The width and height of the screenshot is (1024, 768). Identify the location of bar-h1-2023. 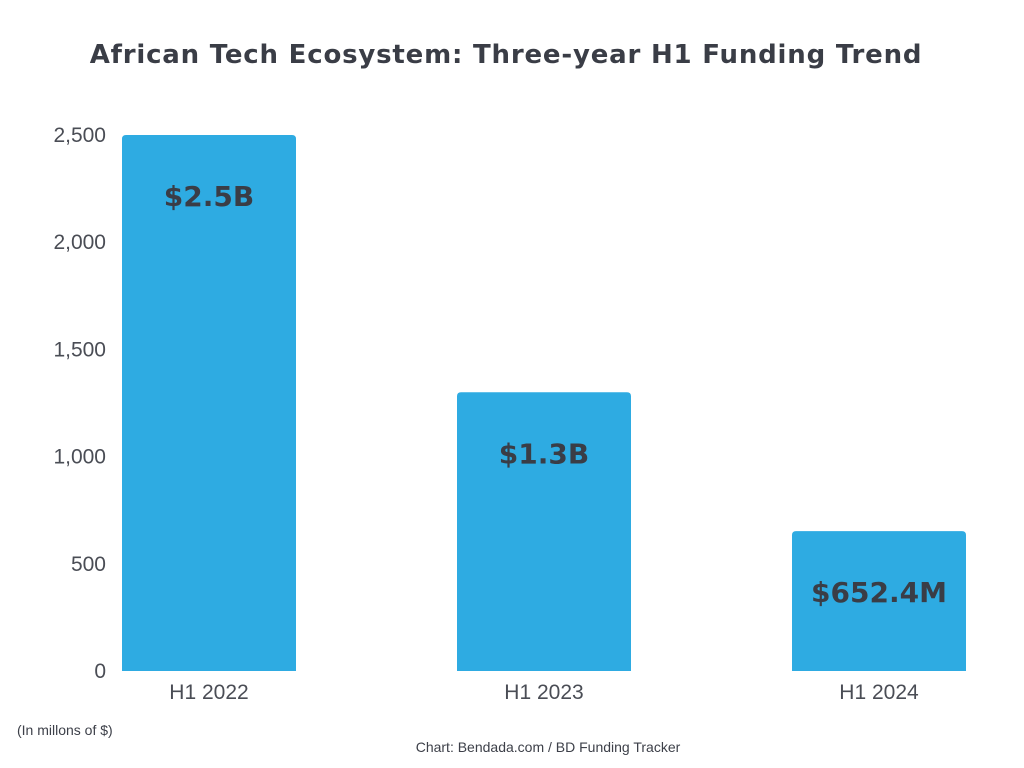
(544, 531).